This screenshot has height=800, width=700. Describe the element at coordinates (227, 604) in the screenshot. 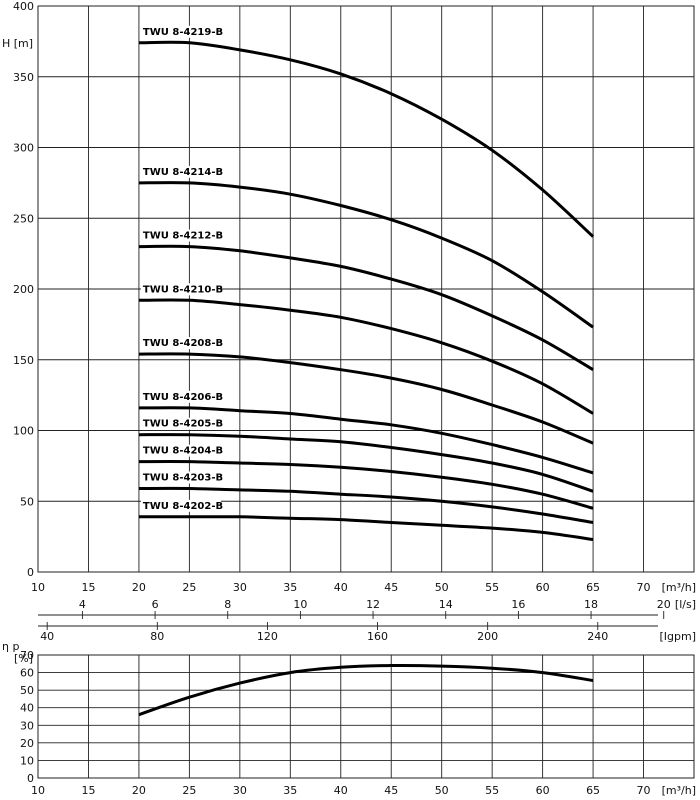

I see `secondary-axis-tick-label: 8` at that location.